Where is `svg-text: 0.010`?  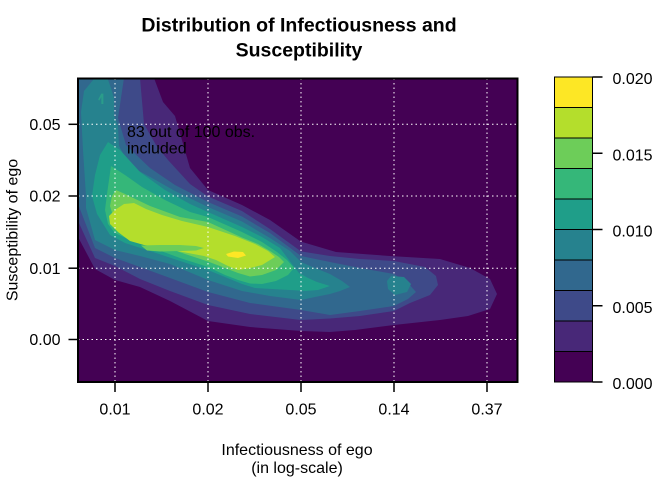 svg-text: 0.010 is located at coordinates (633, 232).